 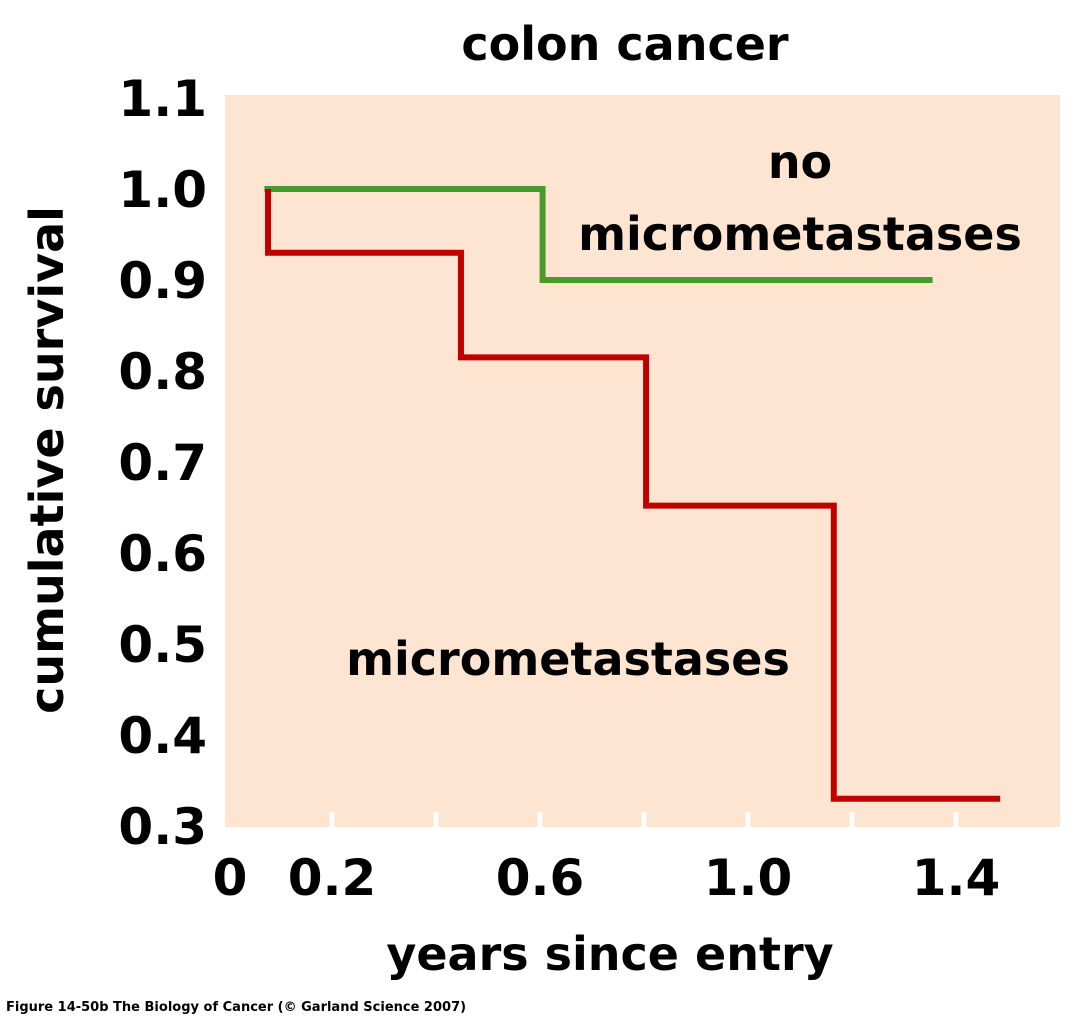 I want to click on y-tick-label: 1.1, so click(x=162, y=99).